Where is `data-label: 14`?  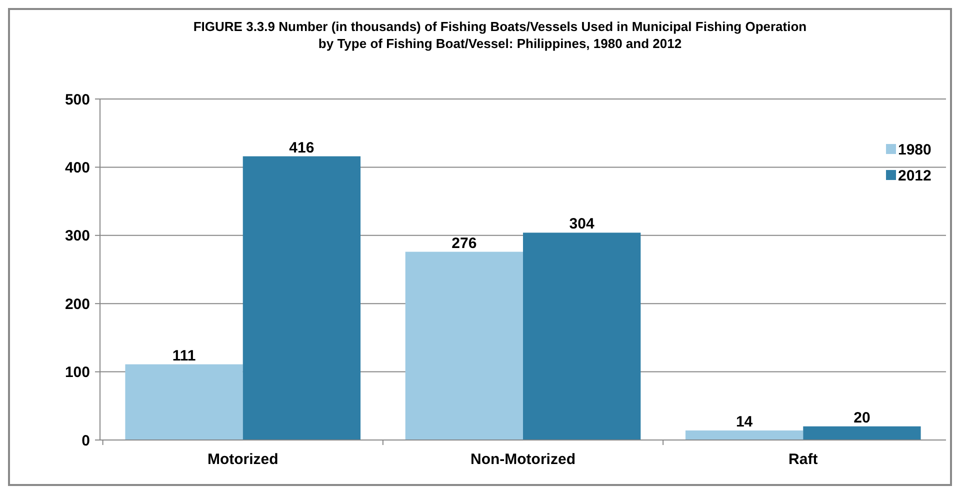 data-label: 14 is located at coordinates (745, 421).